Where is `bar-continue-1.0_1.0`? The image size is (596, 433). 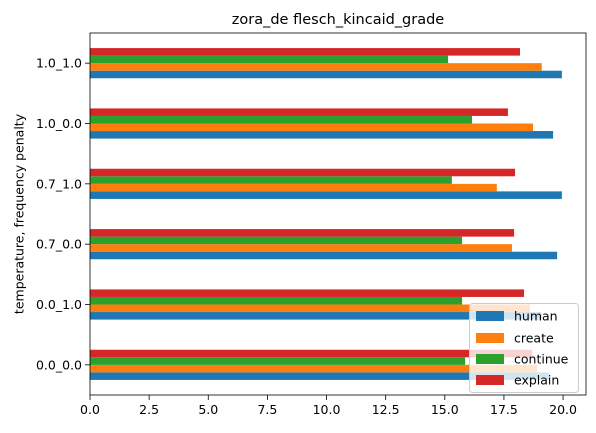
bar-continue-1.0_1.0 is located at coordinates (269, 59).